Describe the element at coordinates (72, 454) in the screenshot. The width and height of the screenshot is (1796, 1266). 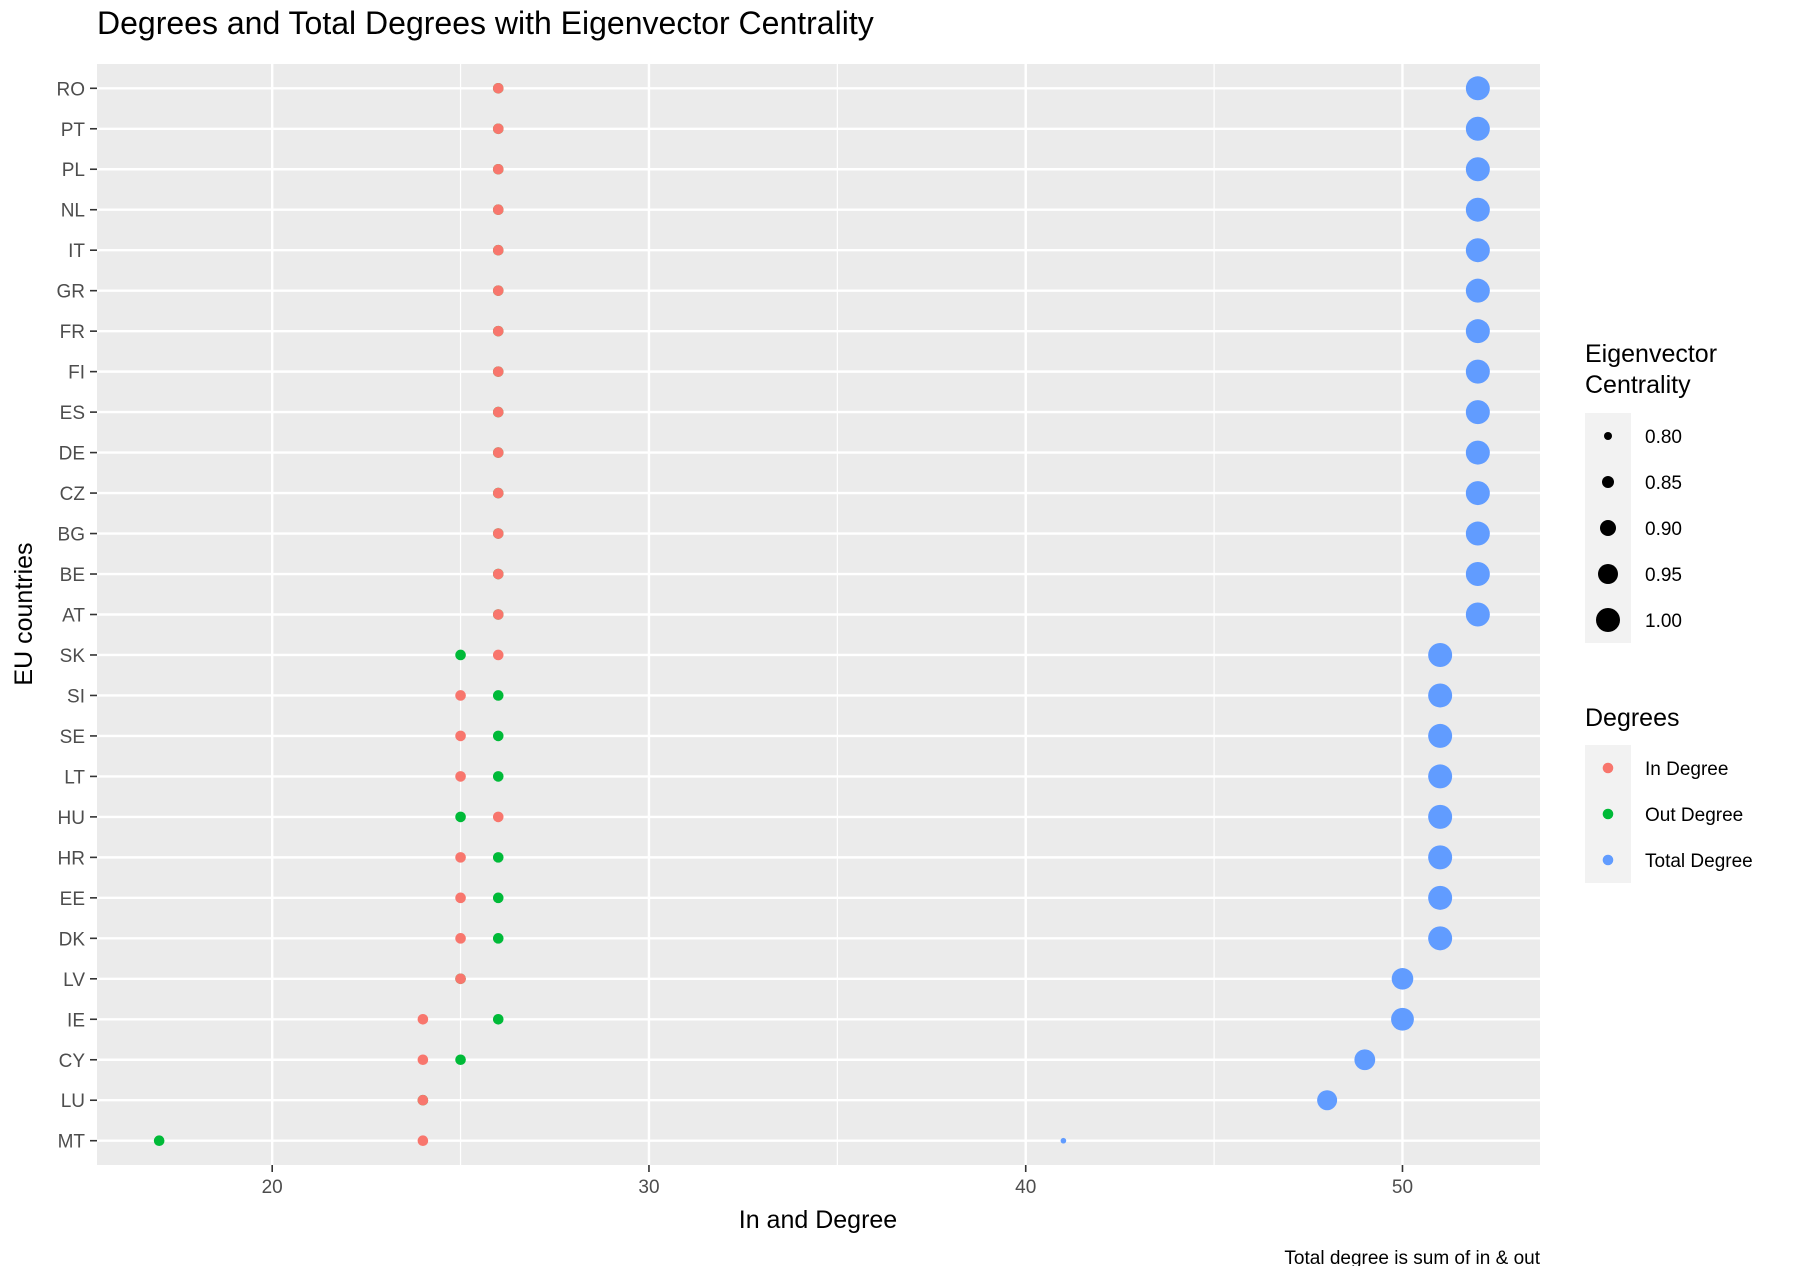
I see `y-tick-label: DE` at that location.